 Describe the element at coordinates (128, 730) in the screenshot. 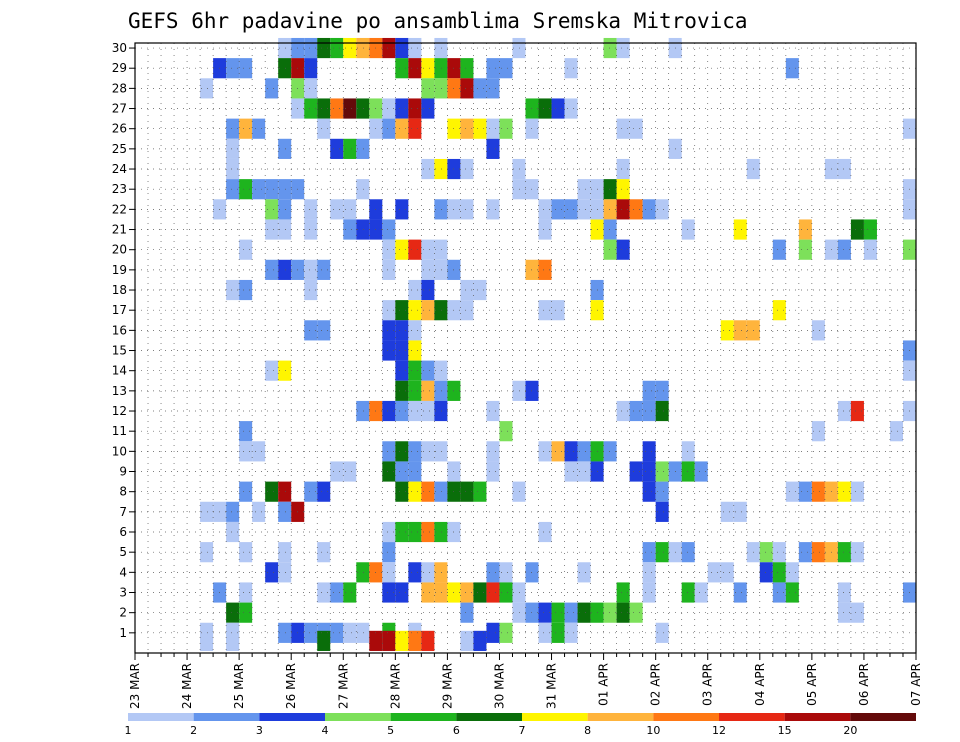

I see `colorbar-tick-label: 1` at that location.